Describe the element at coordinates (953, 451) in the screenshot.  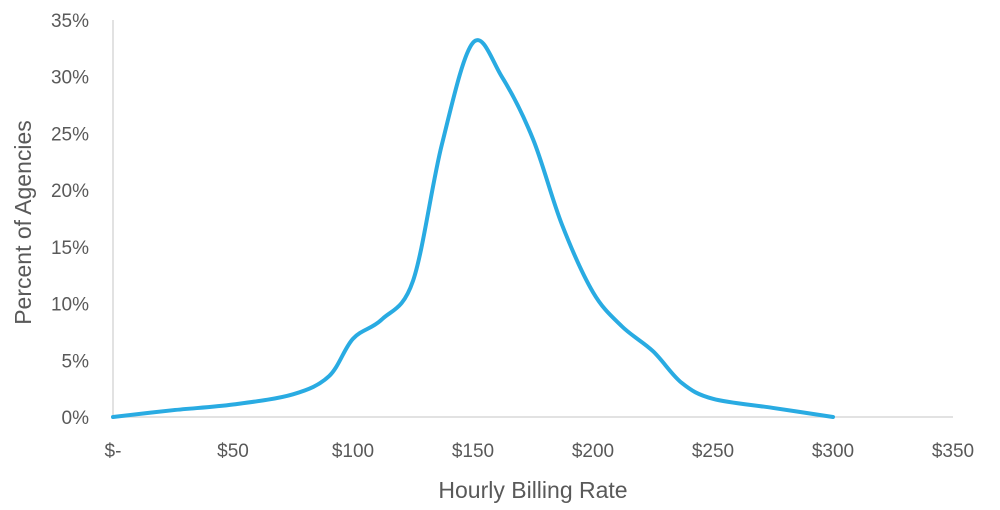
I see `x-tick-label: $350` at that location.